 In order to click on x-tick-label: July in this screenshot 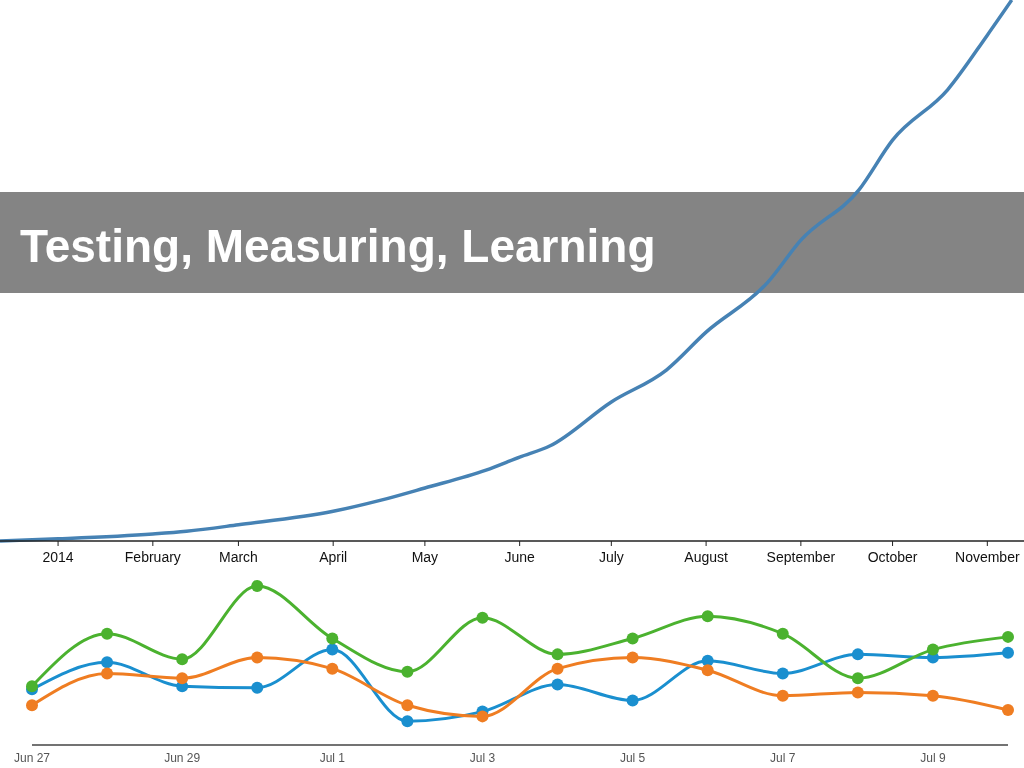, I will do `click(611, 557)`.